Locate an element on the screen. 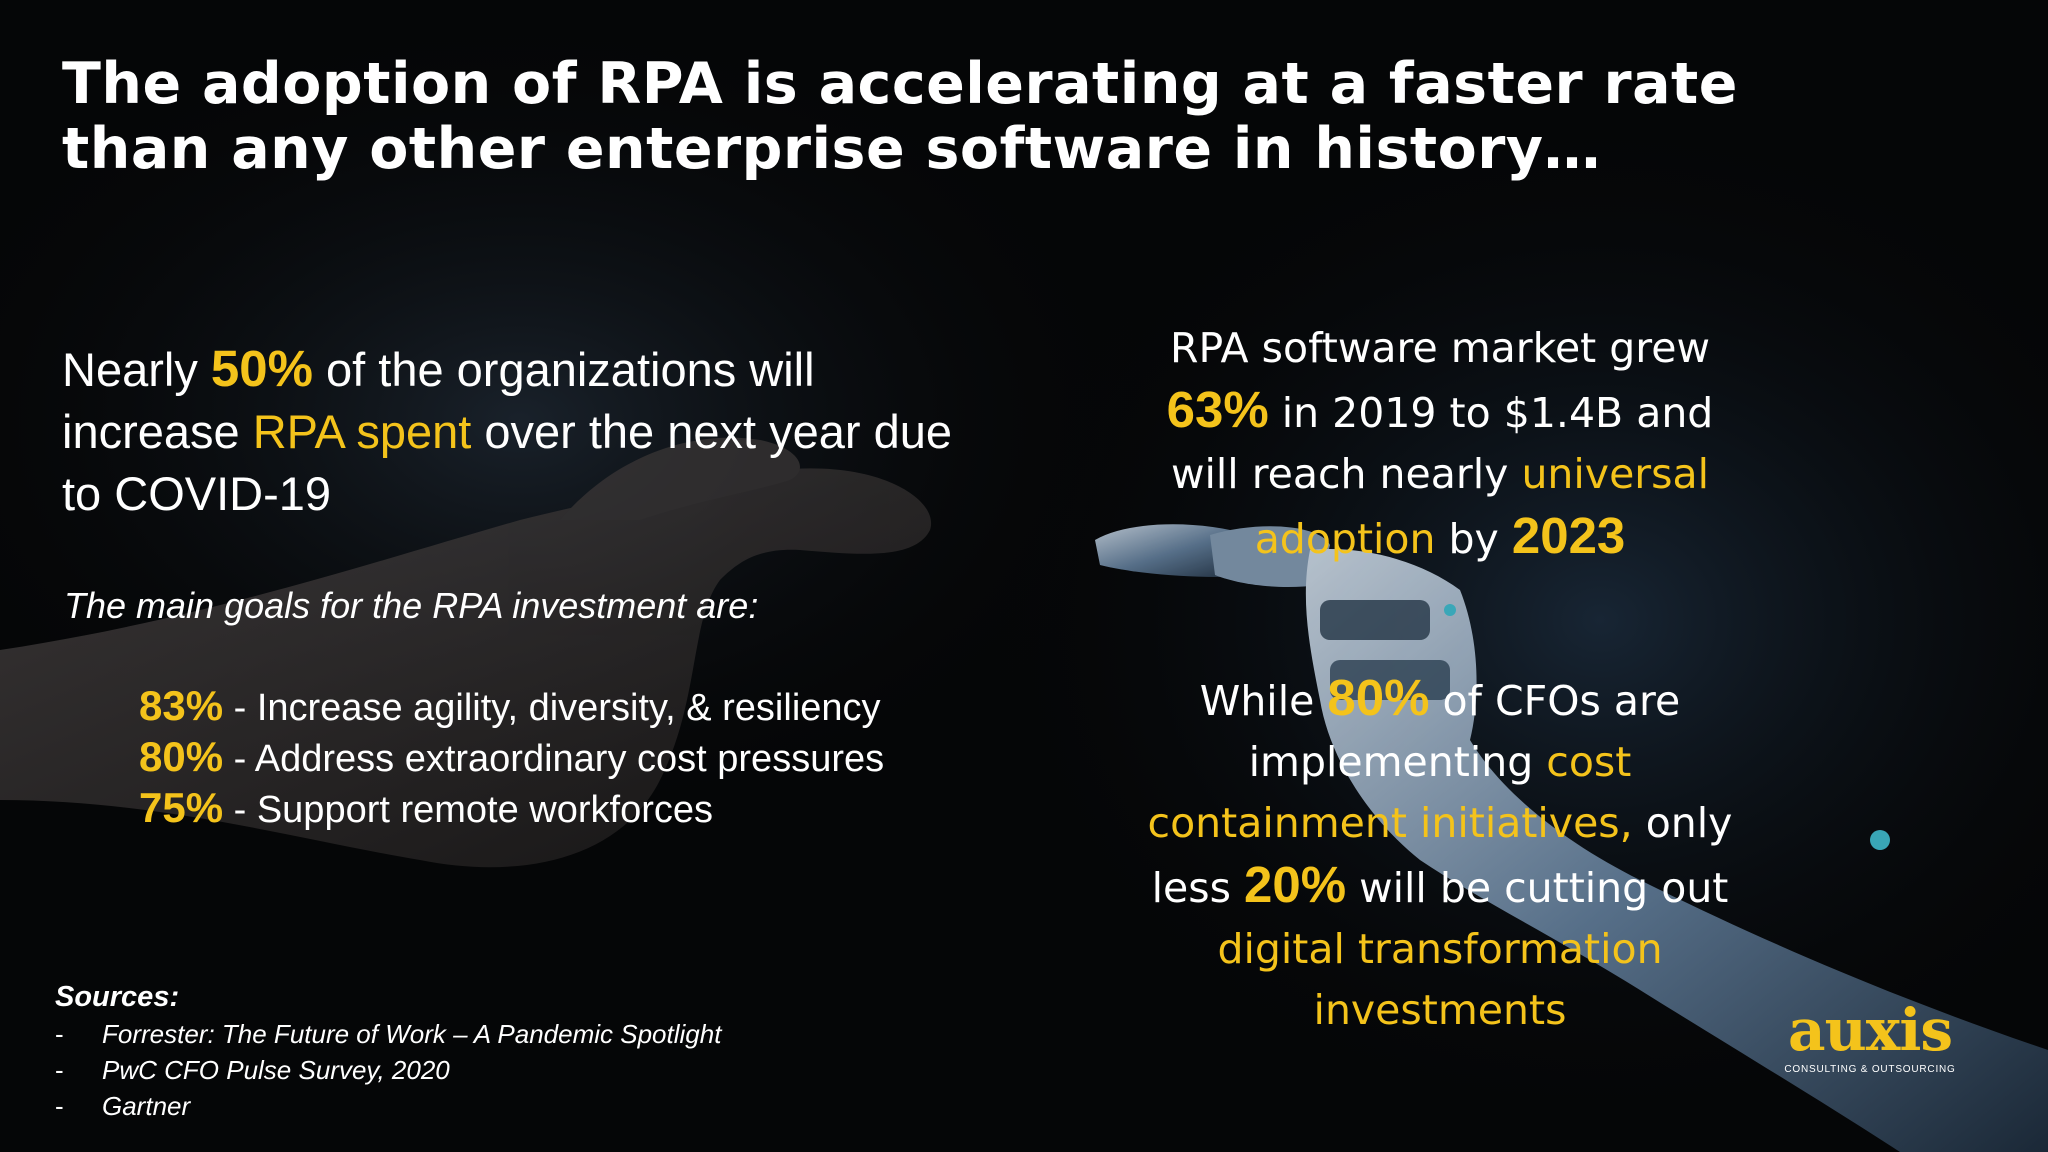 The width and height of the screenshot is (2048, 1152). cfo-line-4: less 20% will be cutting out is located at coordinates (1440, 886).